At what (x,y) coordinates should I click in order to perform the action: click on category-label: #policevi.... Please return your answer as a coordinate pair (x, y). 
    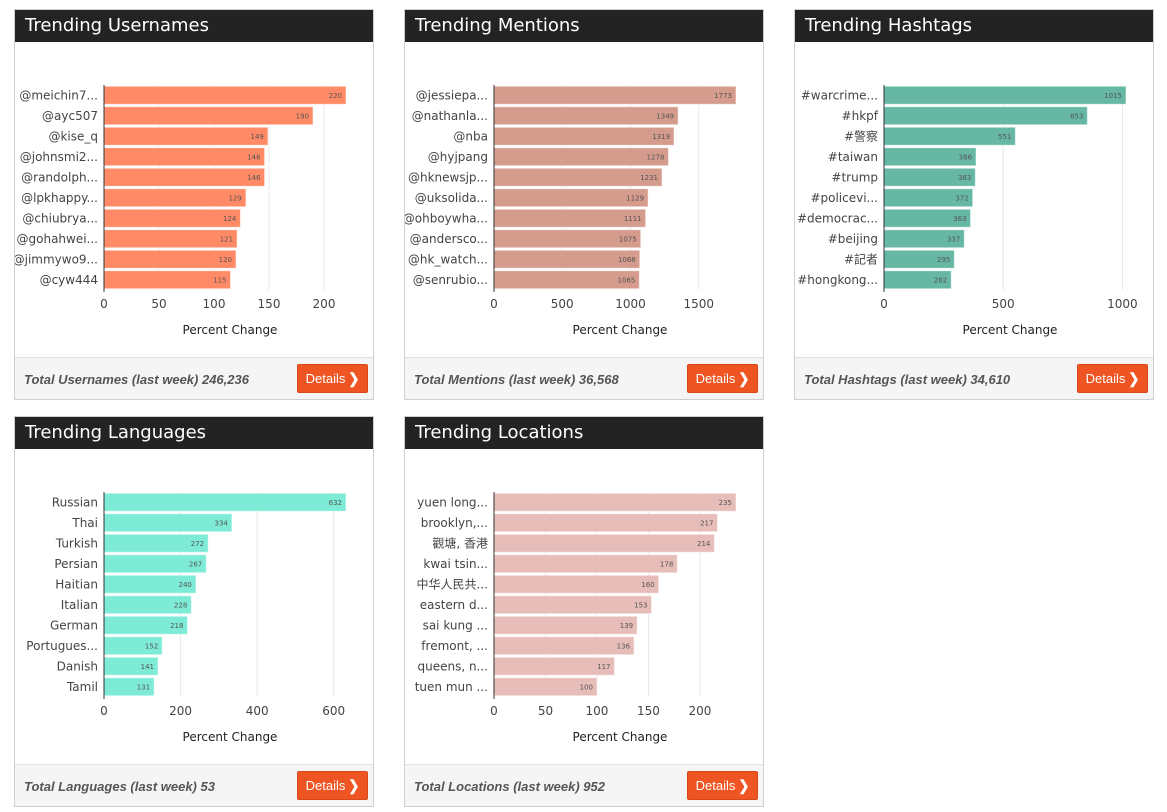
    Looking at the image, I should click on (844, 198).